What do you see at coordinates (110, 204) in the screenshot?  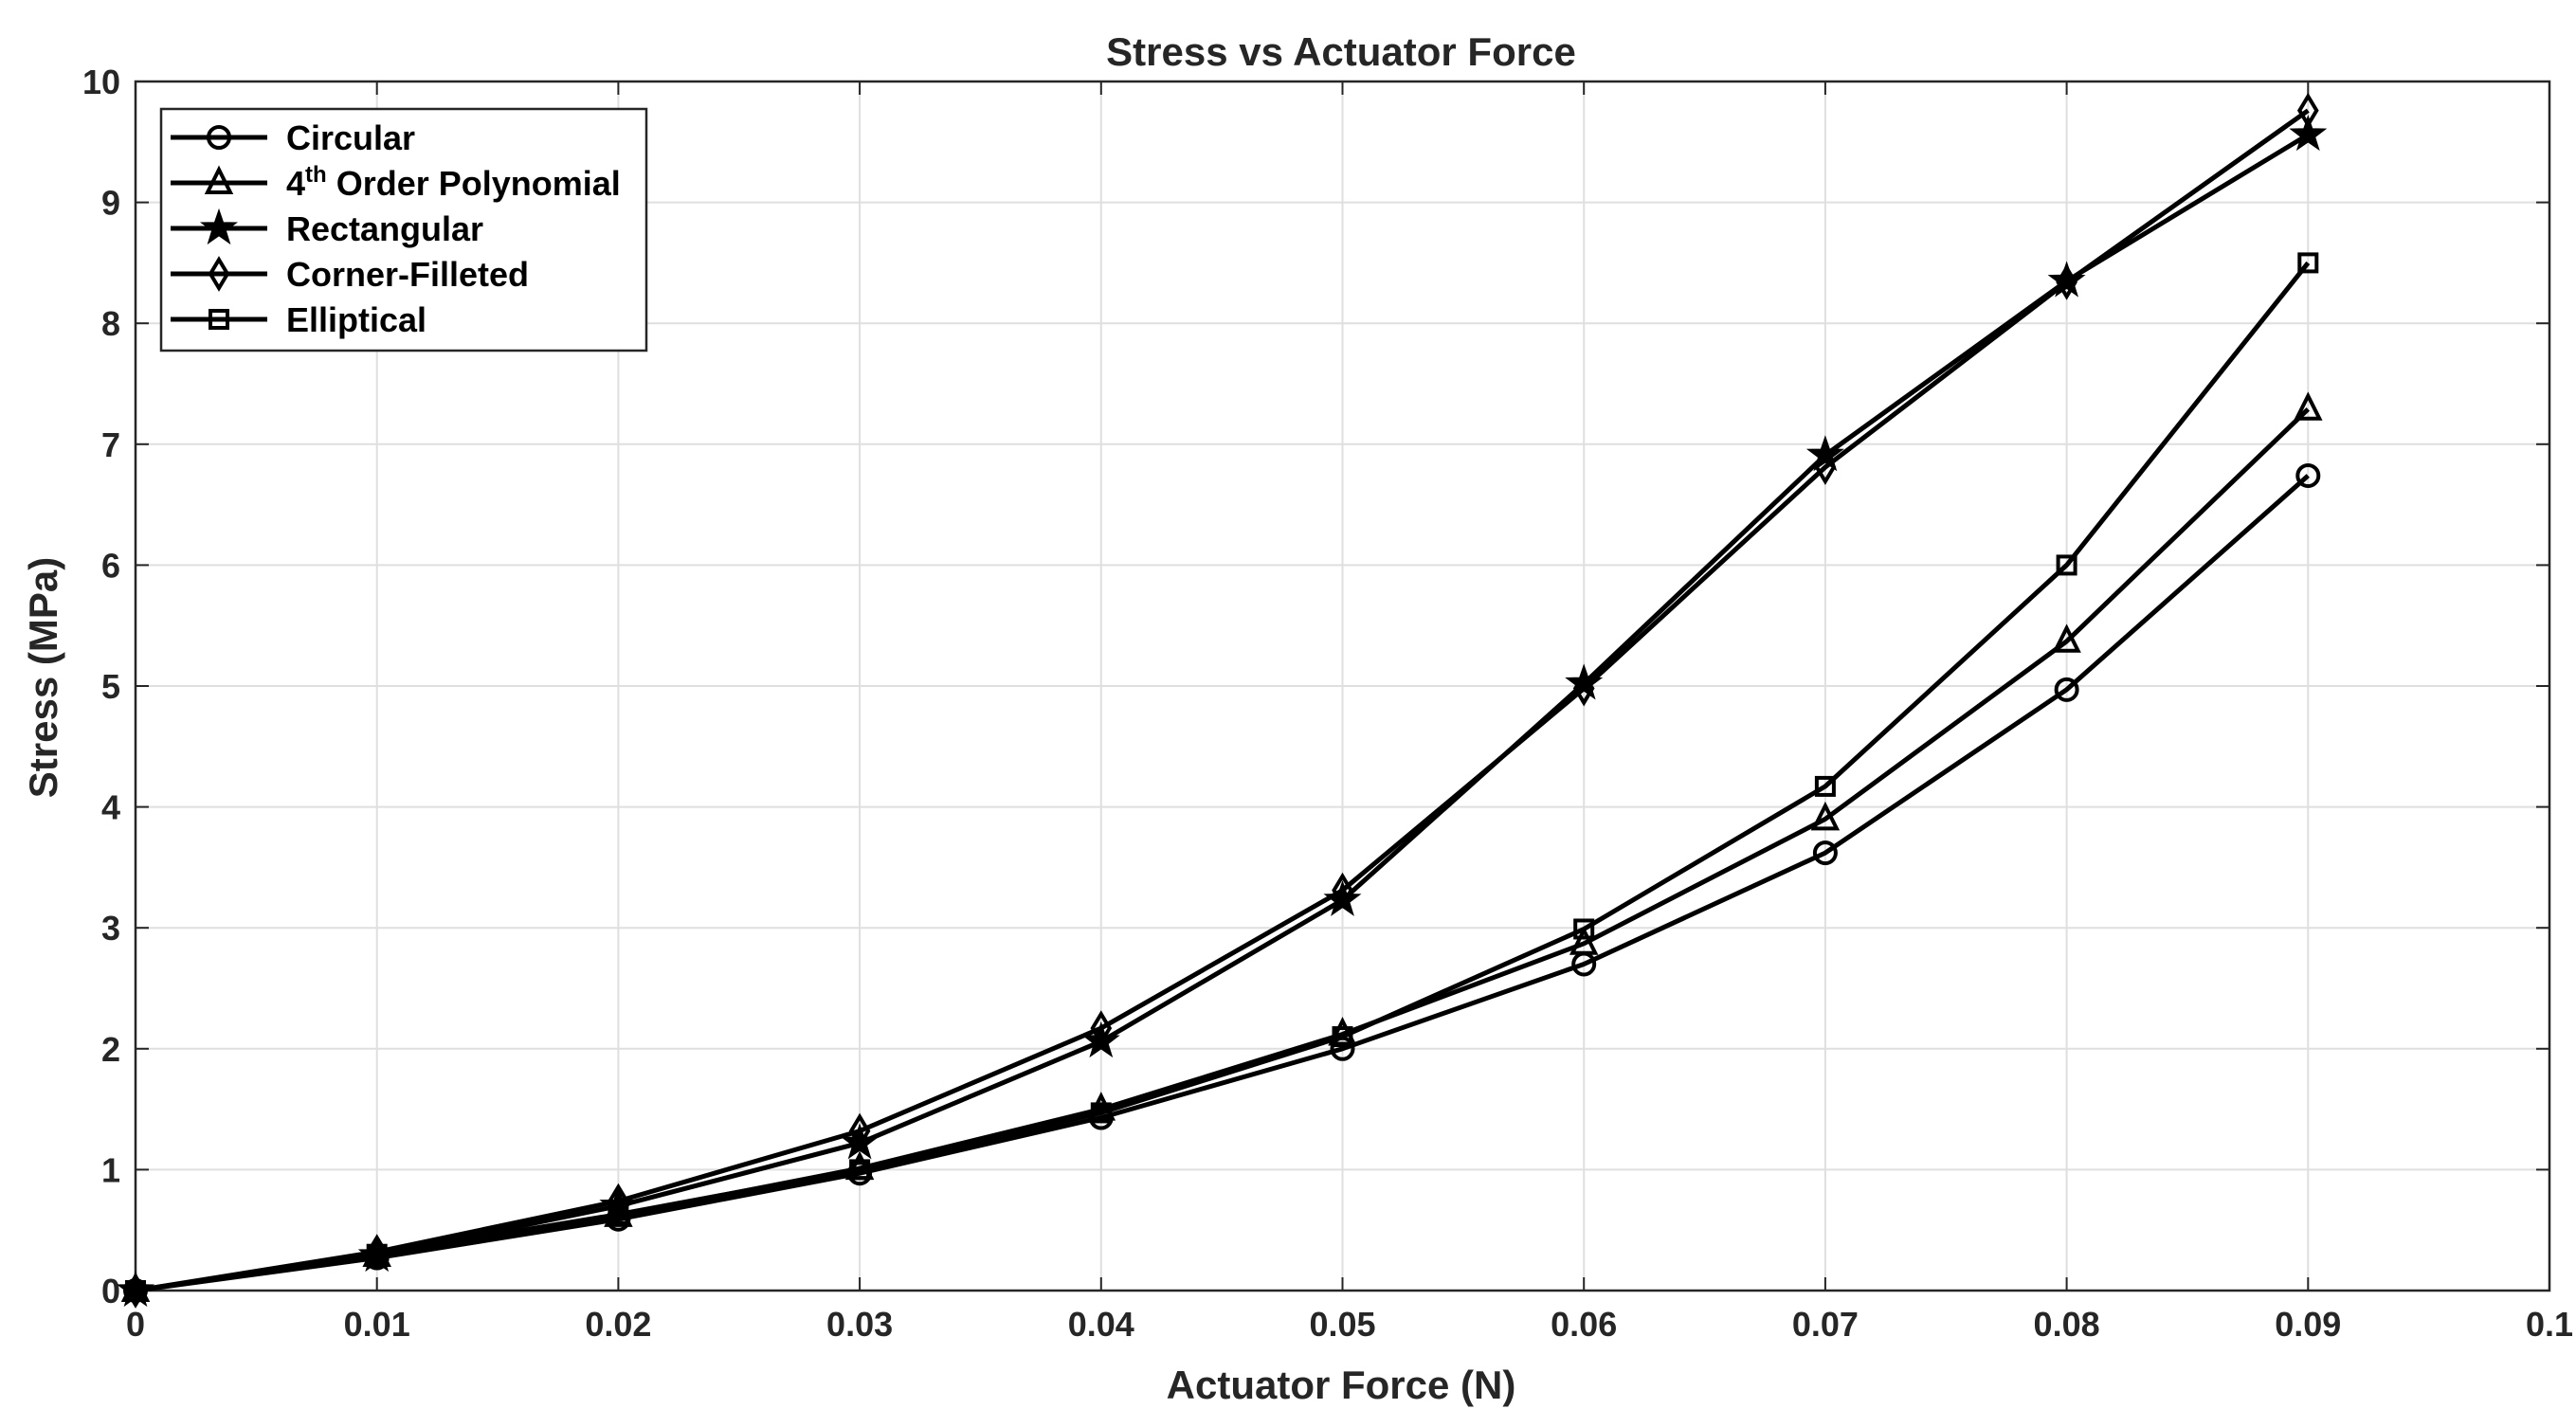 I see `y-tick-label: 9` at bounding box center [110, 204].